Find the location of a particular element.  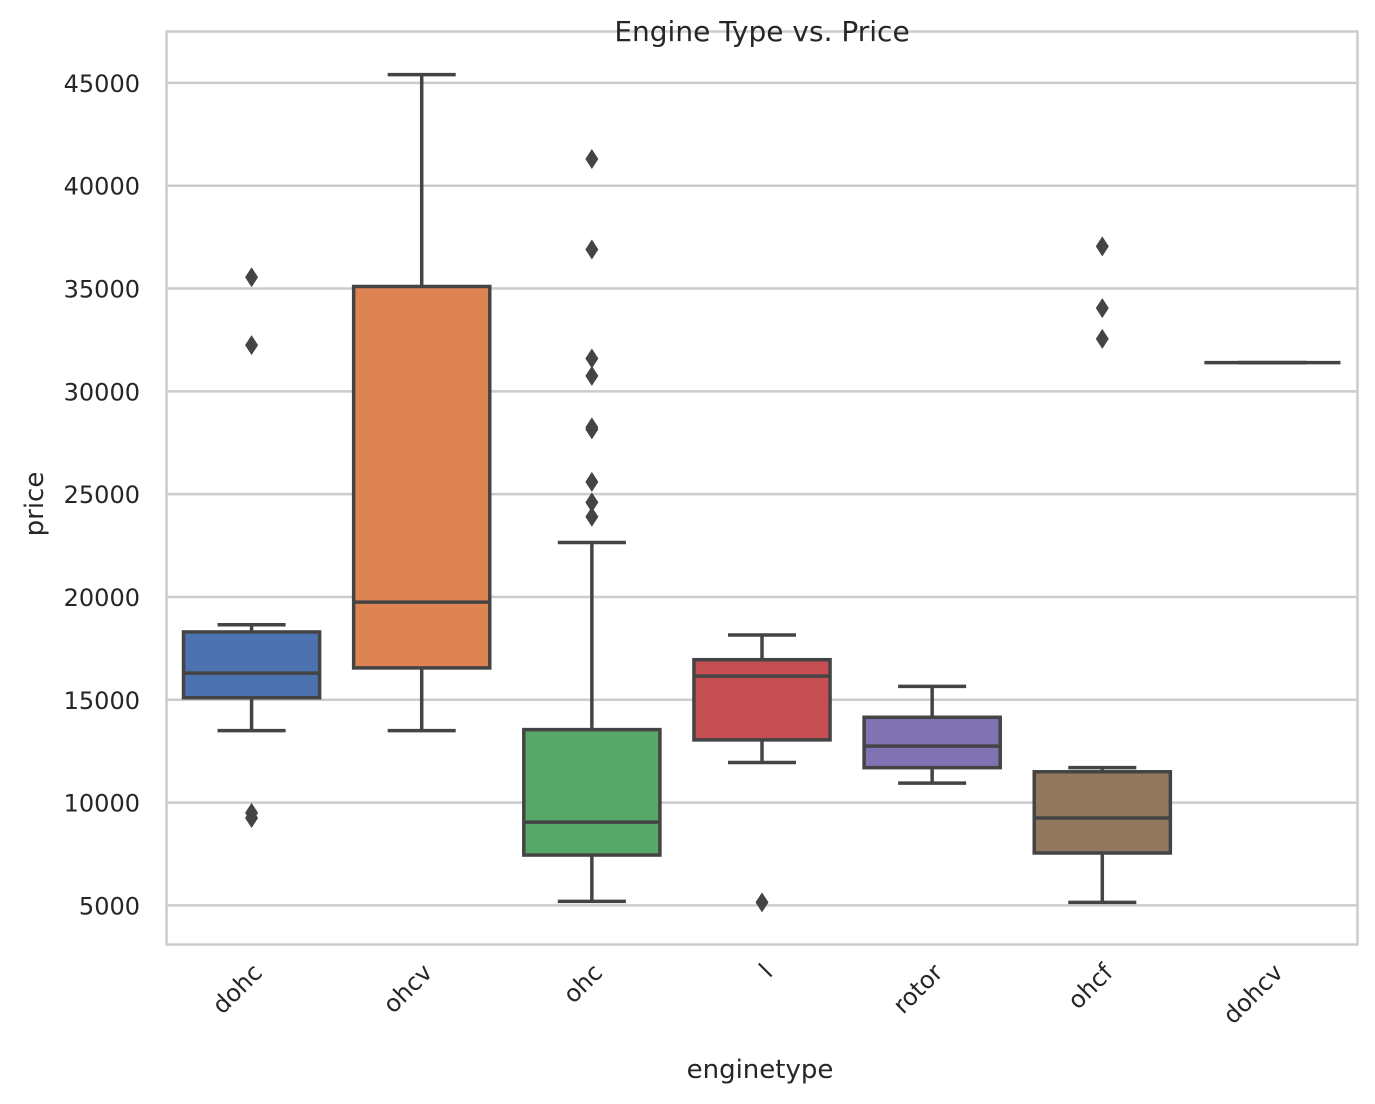

y-tick-label: 5000 is located at coordinates (109, 906).